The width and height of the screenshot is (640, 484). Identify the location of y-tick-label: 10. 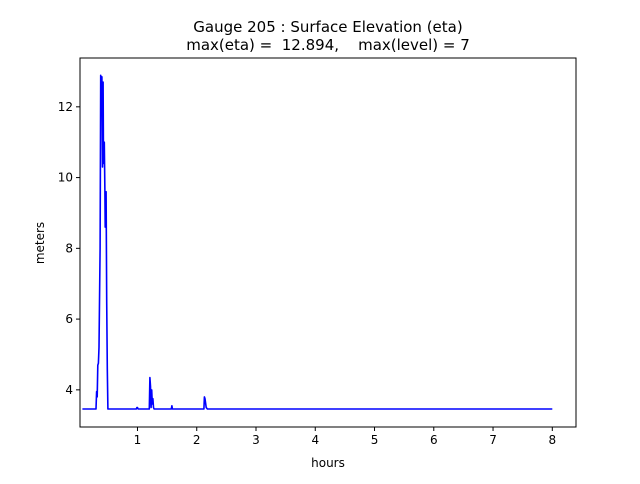
(65, 178).